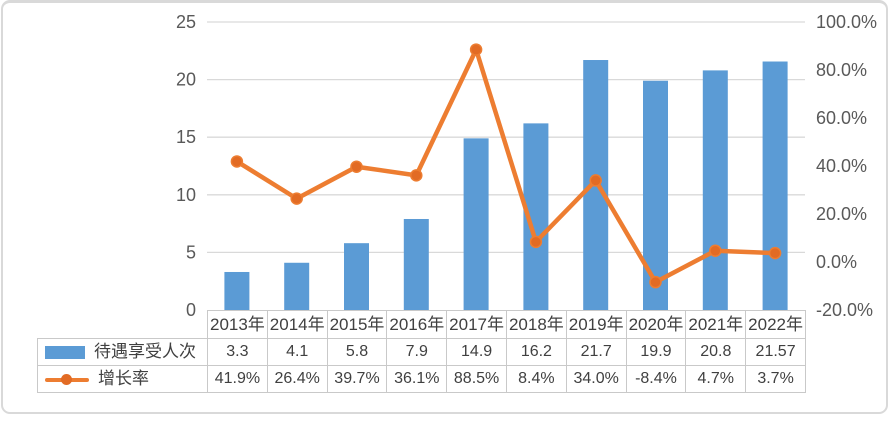 The image size is (889, 422). Describe the element at coordinates (596, 324) in the screenshot. I see `year-header-cell: 2019年` at that location.